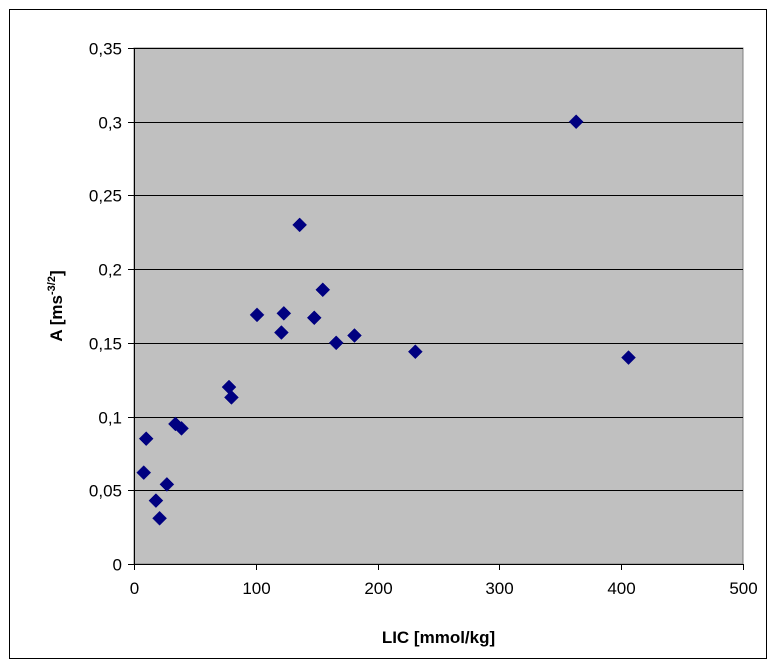  Describe the element at coordinates (56, 273) in the screenshot. I see `y-axis-title-end: ]` at that location.